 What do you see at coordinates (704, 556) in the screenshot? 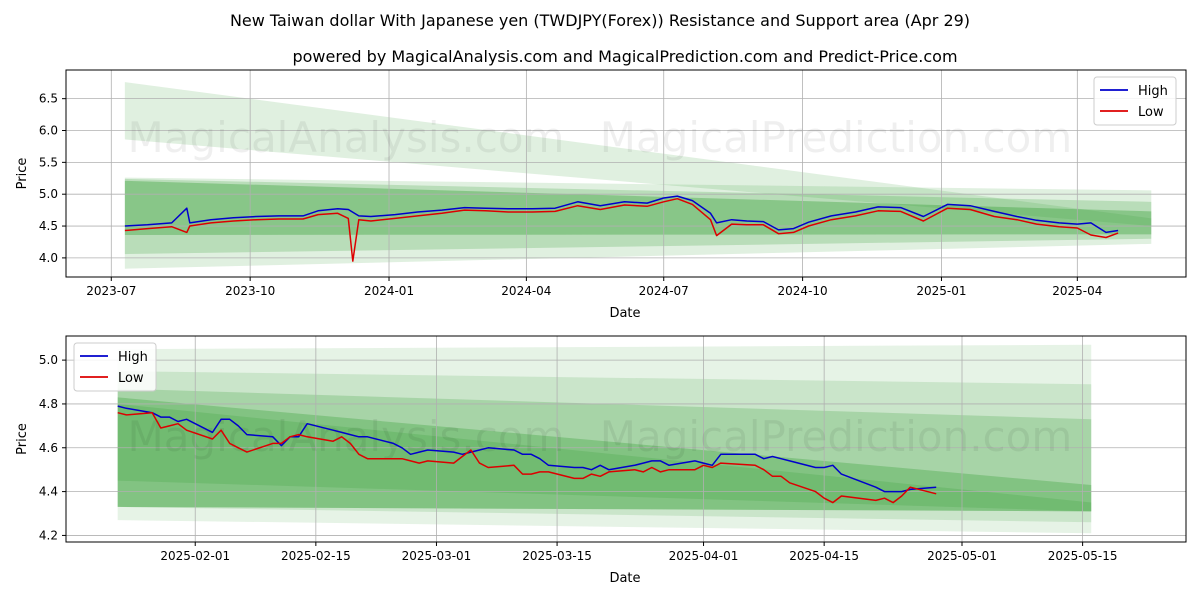
I see `x-tick-label: 2025-04-01` at bounding box center [704, 556].